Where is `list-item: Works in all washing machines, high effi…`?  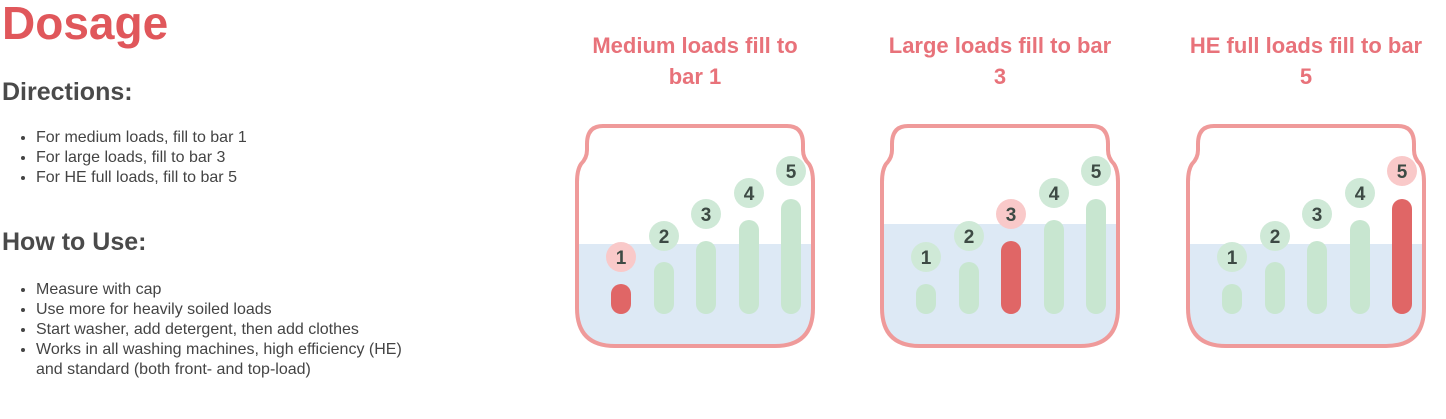
list-item: Works in all washing machines, high effi… is located at coordinates (231, 360).